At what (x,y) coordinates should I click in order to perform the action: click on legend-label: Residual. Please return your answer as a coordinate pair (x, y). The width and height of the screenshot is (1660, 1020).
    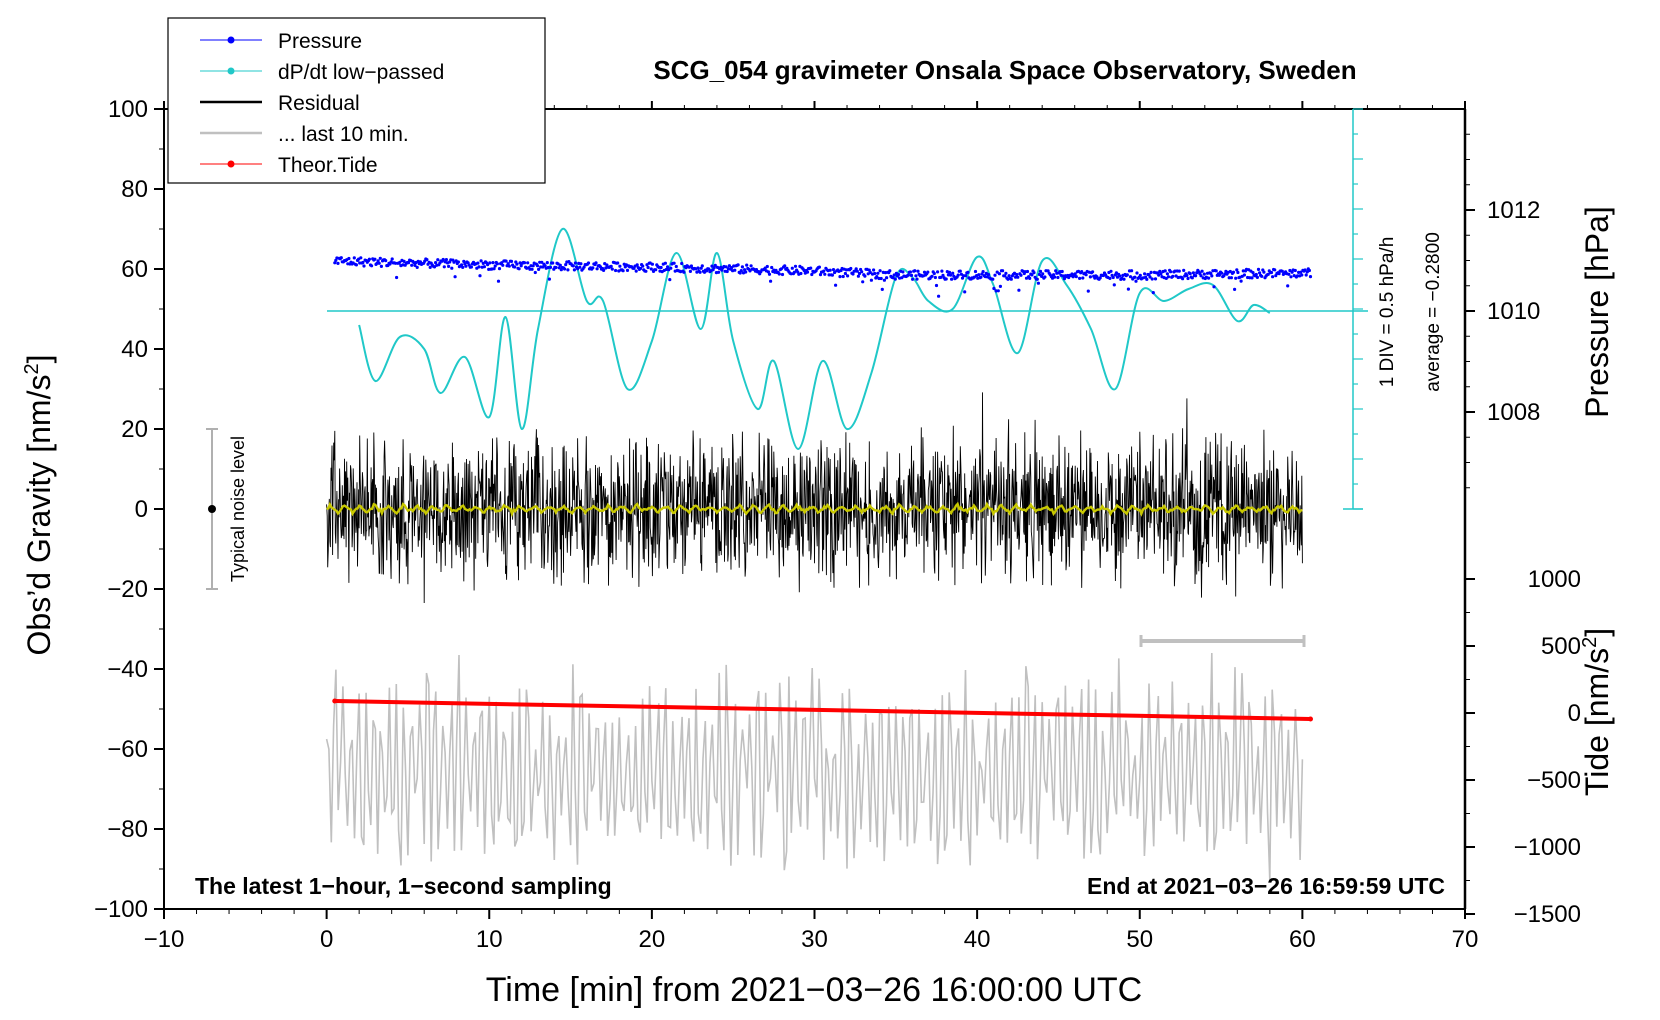
    Looking at the image, I should click on (319, 103).